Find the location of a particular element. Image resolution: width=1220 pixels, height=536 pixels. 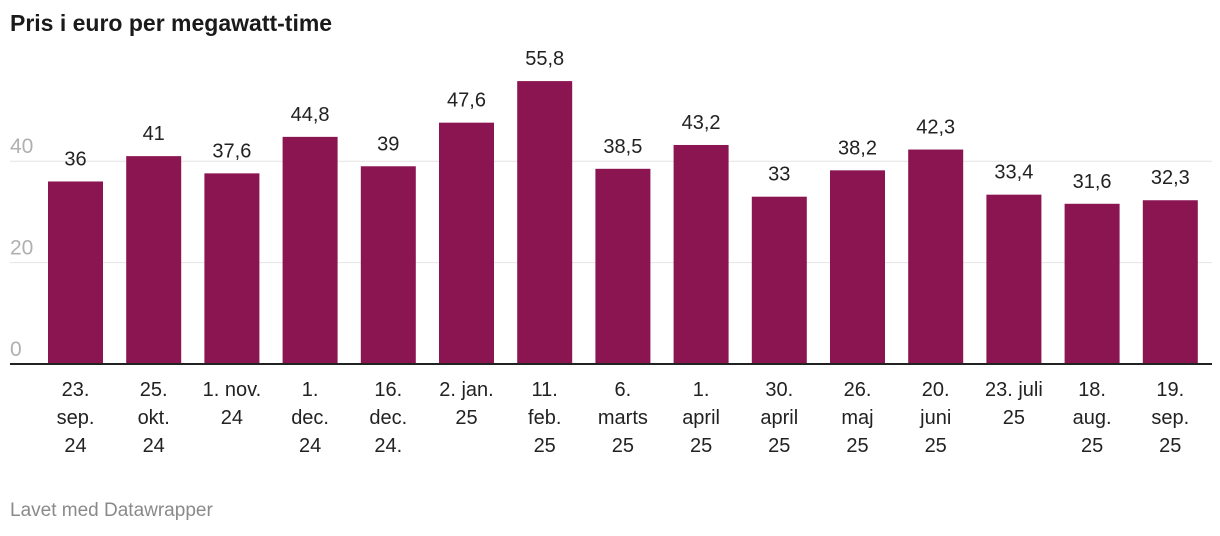

x-tick-label: 2. jan. is located at coordinates (466, 390).